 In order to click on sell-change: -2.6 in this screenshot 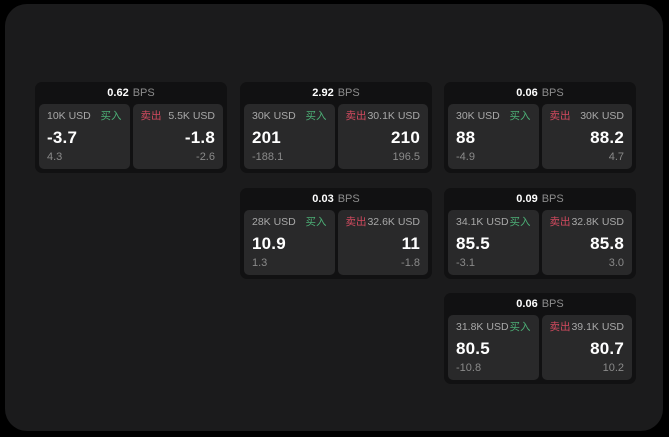, I will do `click(205, 157)`.